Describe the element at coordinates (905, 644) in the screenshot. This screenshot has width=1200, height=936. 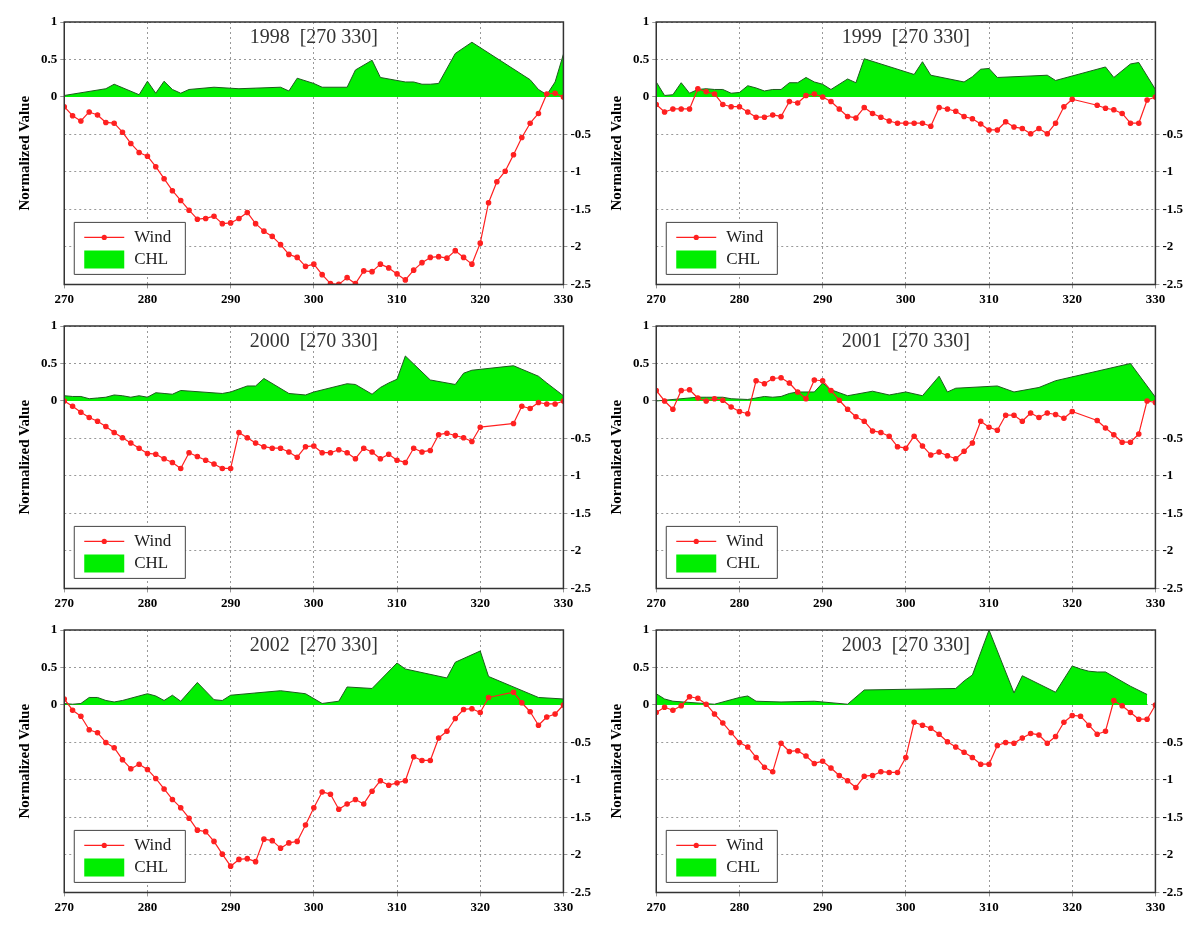
I see `chart-title: 2003 [270 330]` at that location.